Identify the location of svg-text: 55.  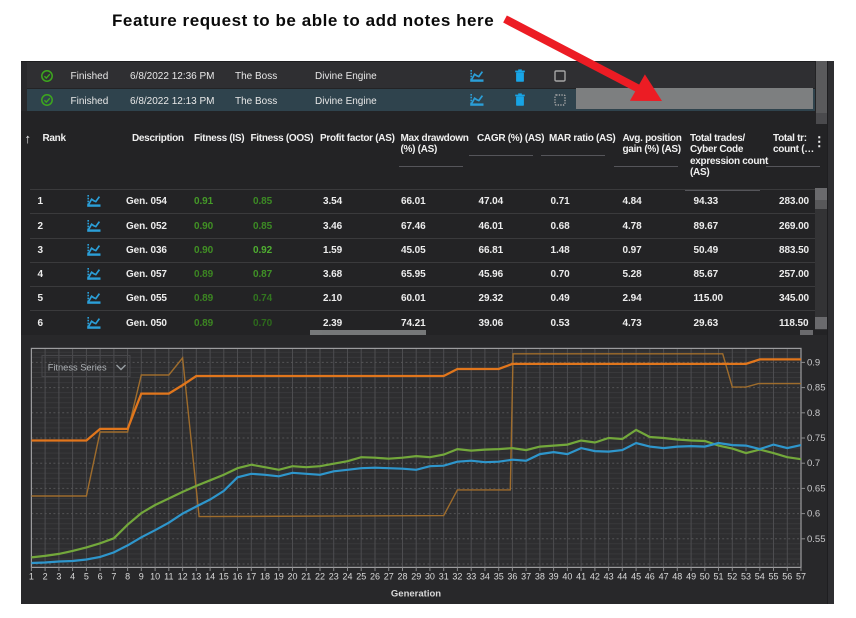
(773, 576).